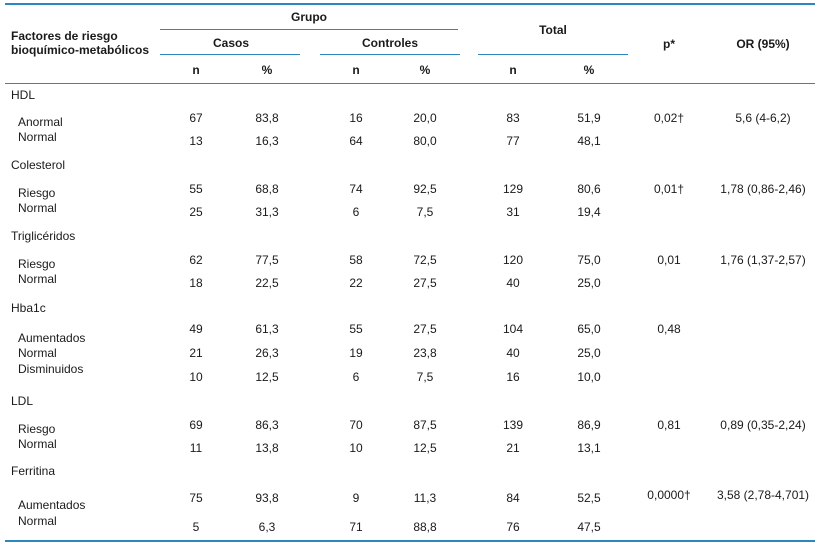  Describe the element at coordinates (196, 353) in the screenshot. I see `casos-n-cell: 21` at that location.